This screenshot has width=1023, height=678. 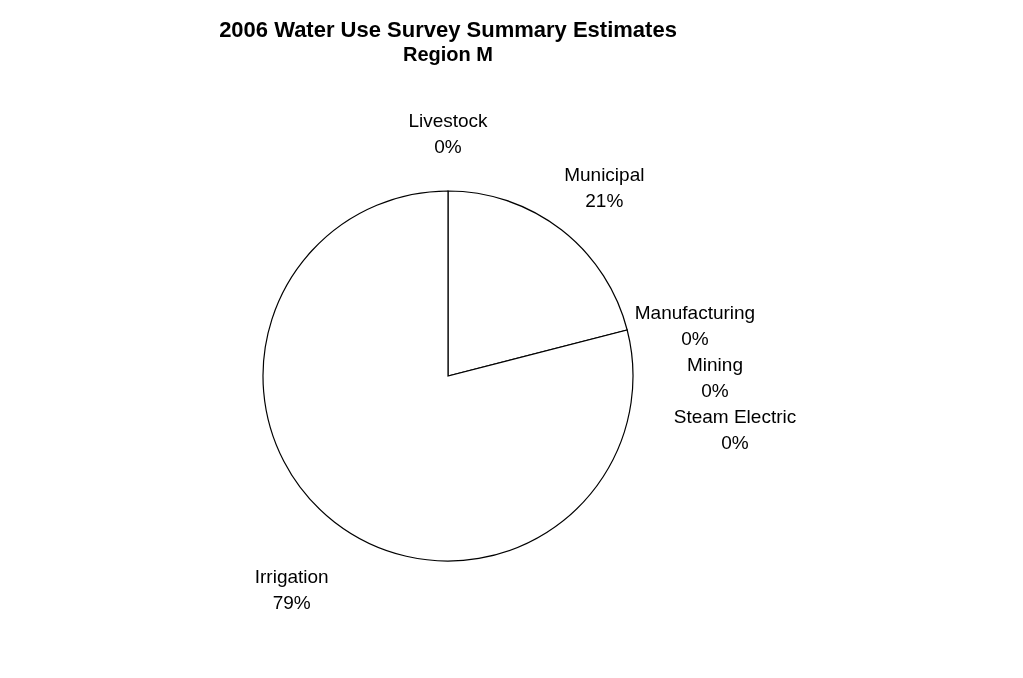 I want to click on category-label: Mining, so click(x=715, y=364).